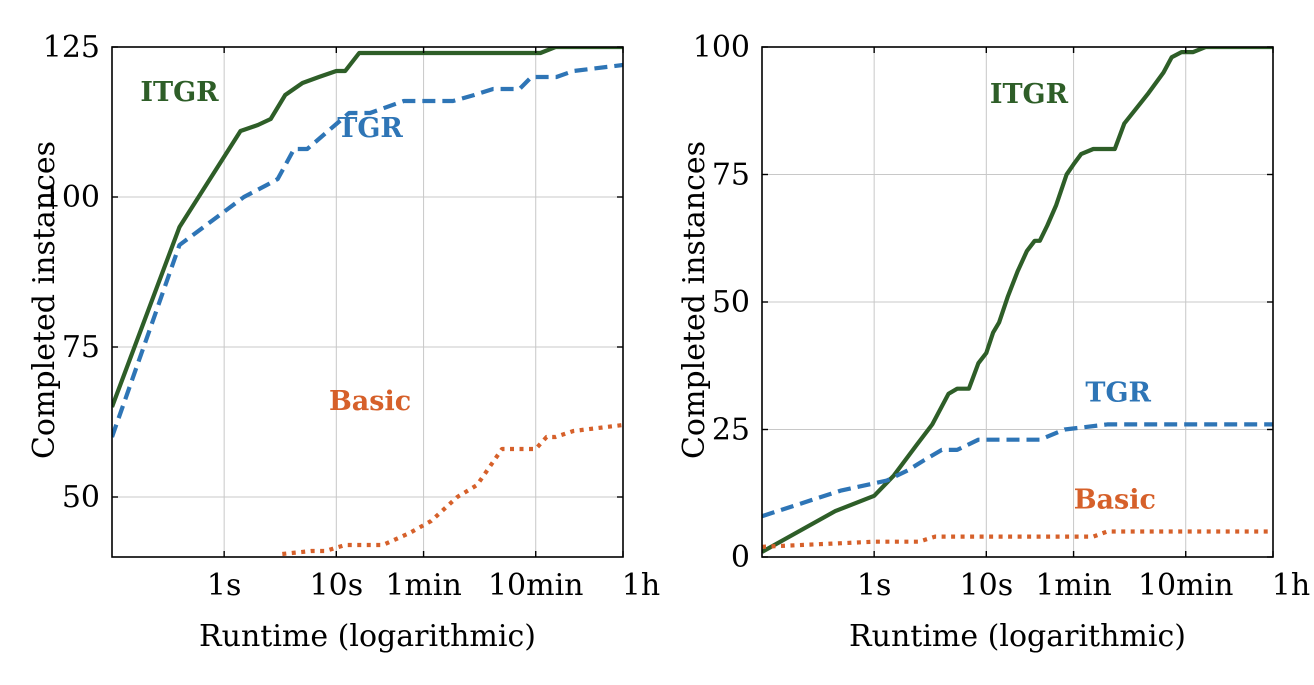  What do you see at coordinates (731, 430) in the screenshot?
I see `y-tick-label: 25` at bounding box center [731, 430].